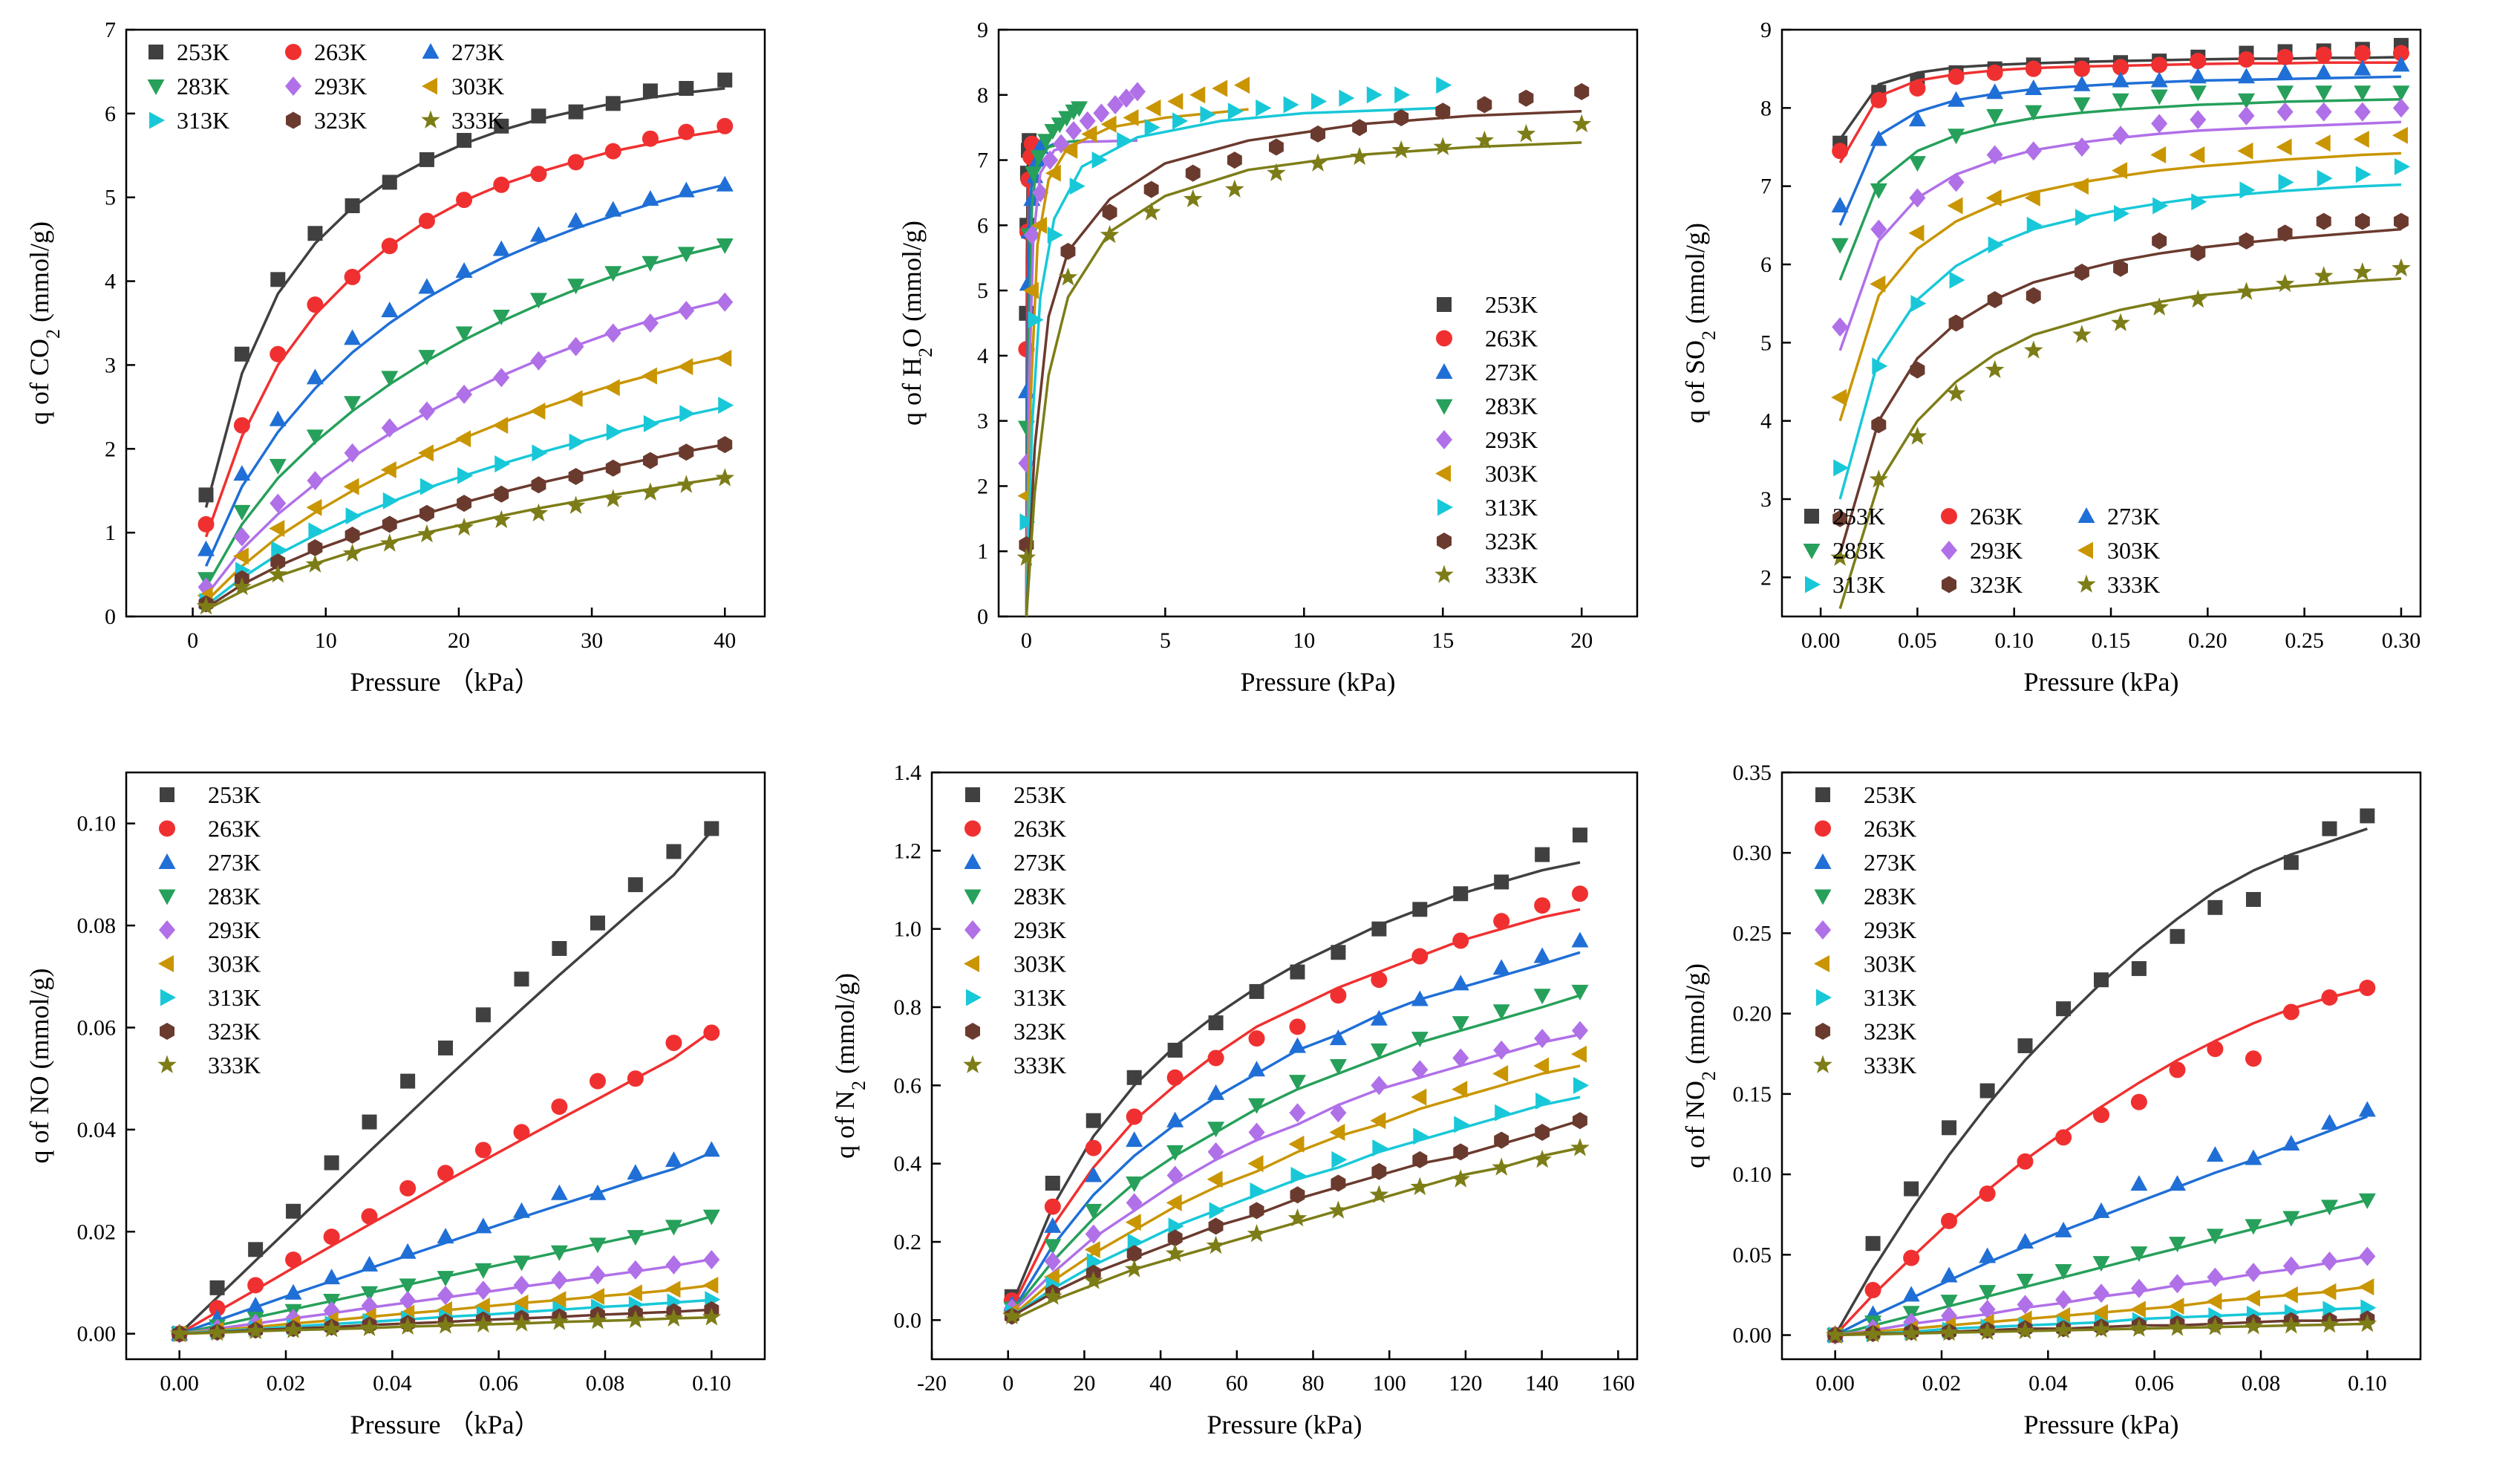  Describe the element at coordinates (1581, 640) in the screenshot. I see `h2o-xtick-label: 20` at that location.